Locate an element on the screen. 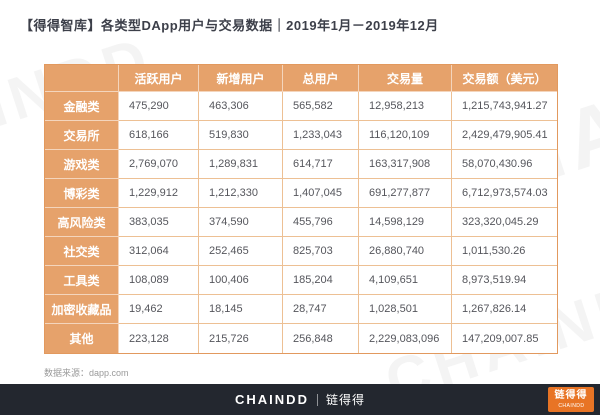 This screenshot has height=417, width=600. table-cell: 614,717 is located at coordinates (321, 164).